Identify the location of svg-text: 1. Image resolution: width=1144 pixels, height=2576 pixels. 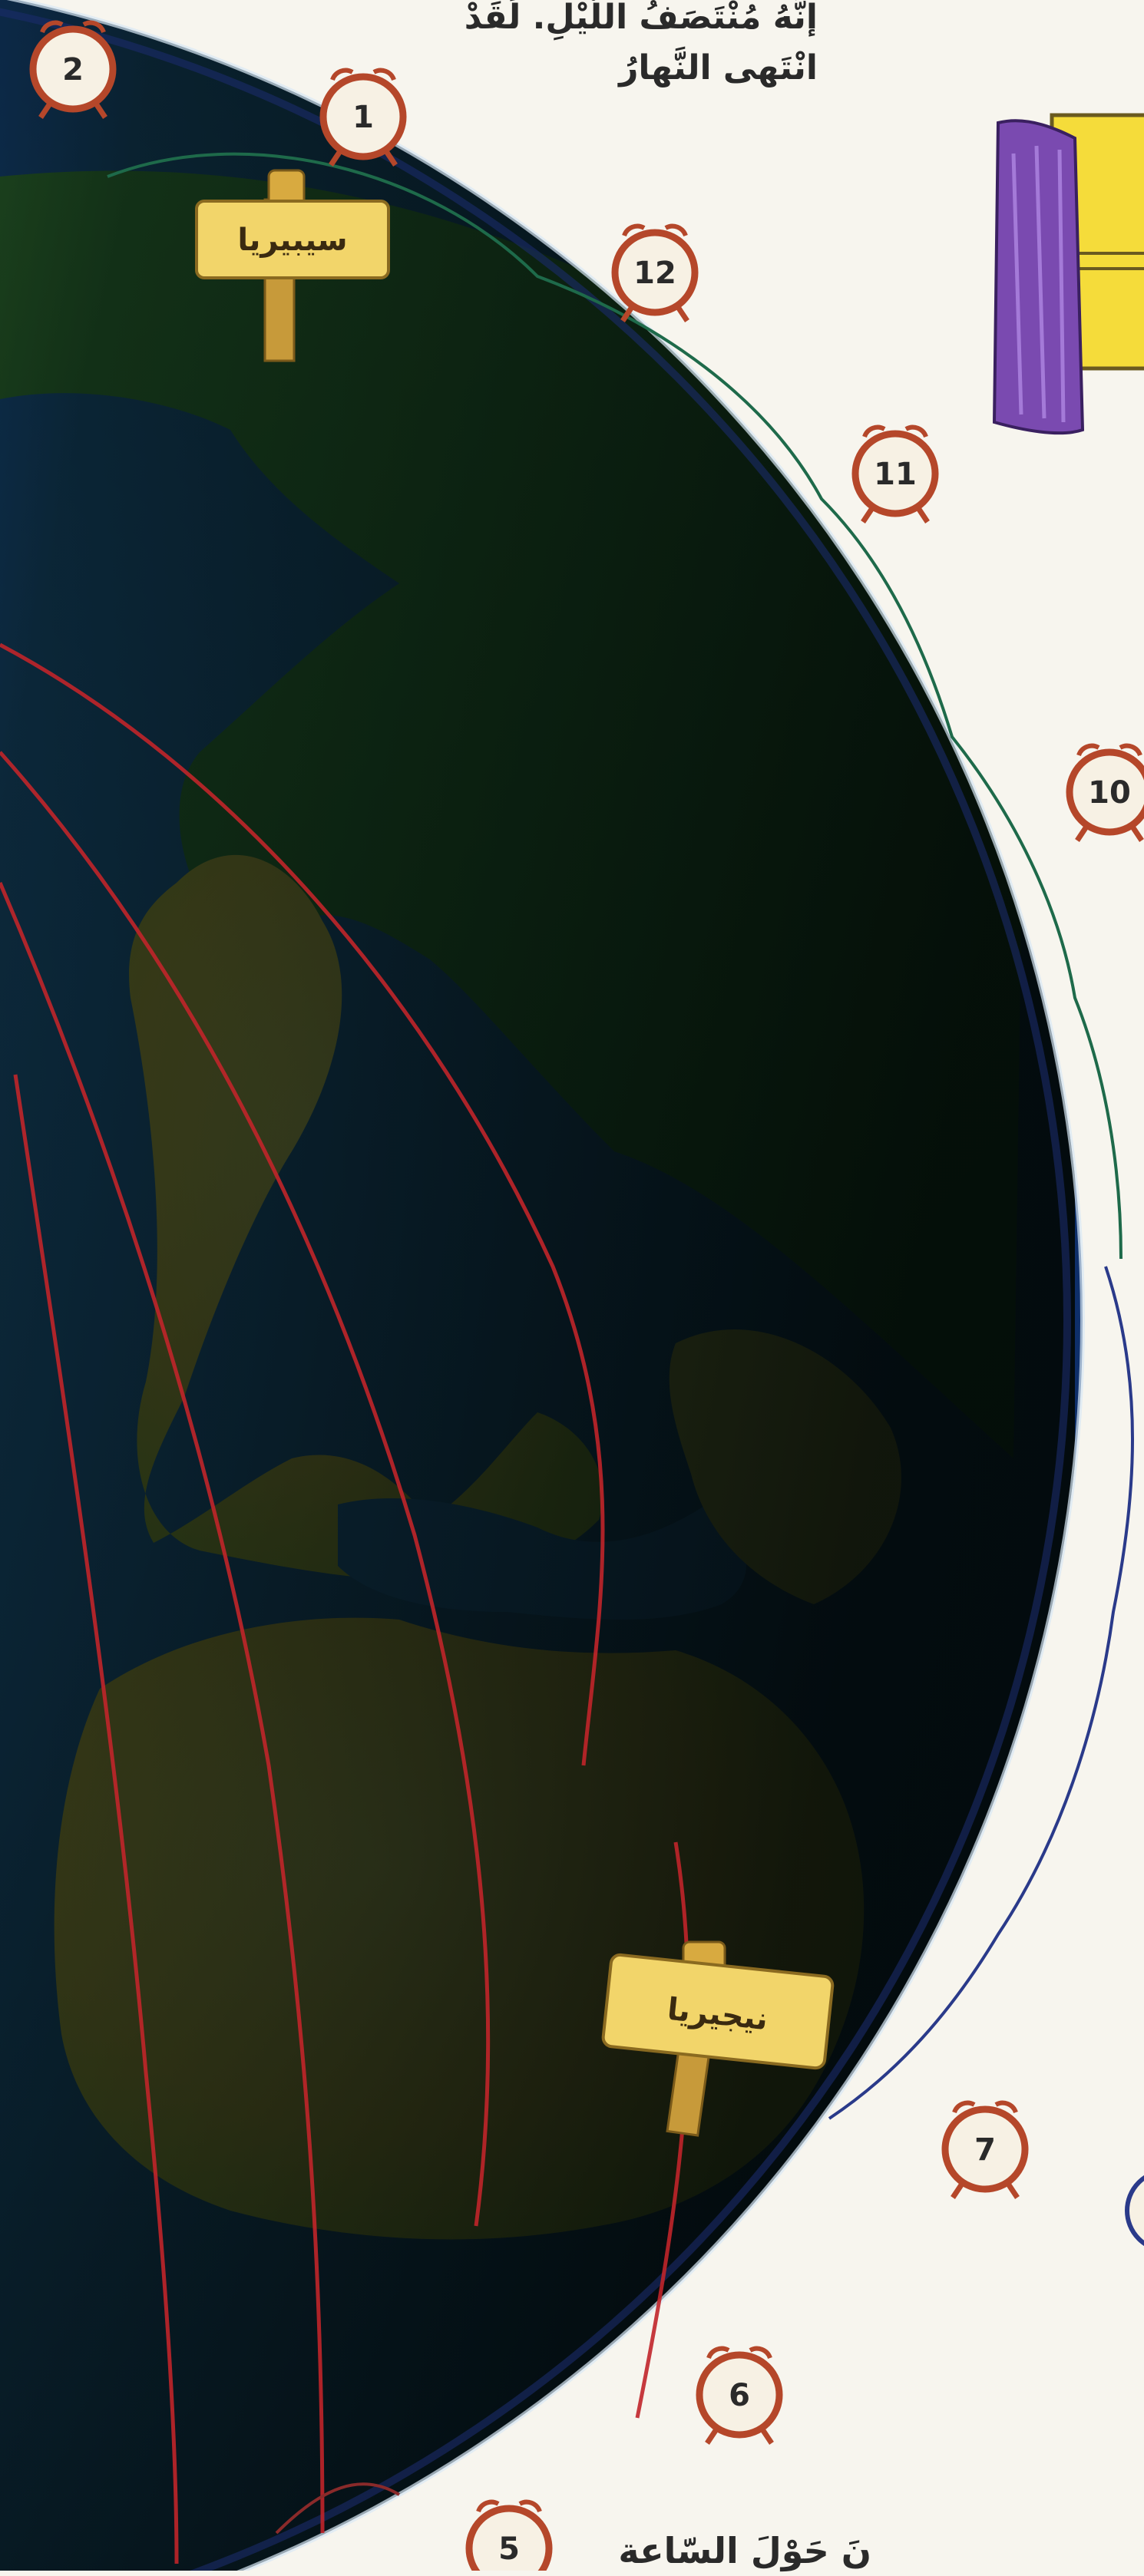
(363, 117).